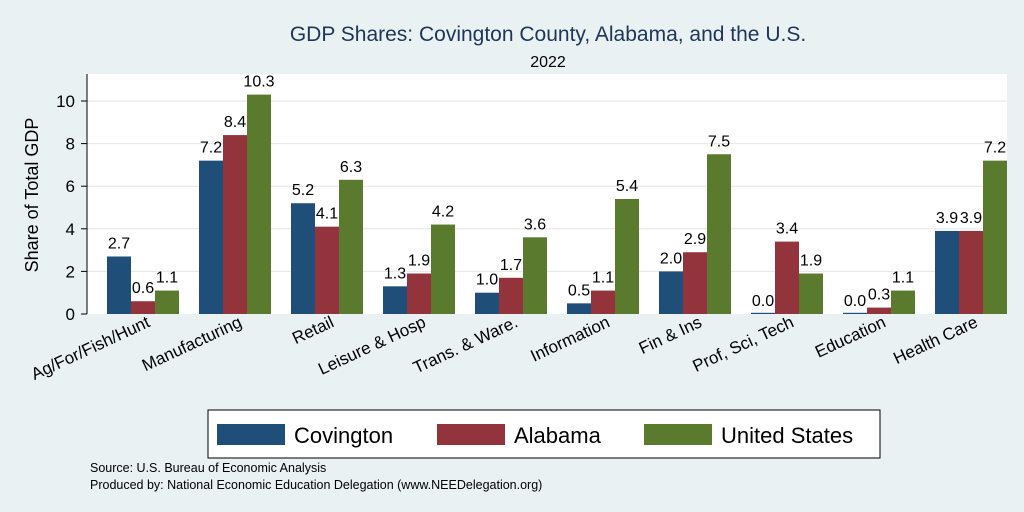  I want to click on legend-swatch-united-states, so click(678, 434).